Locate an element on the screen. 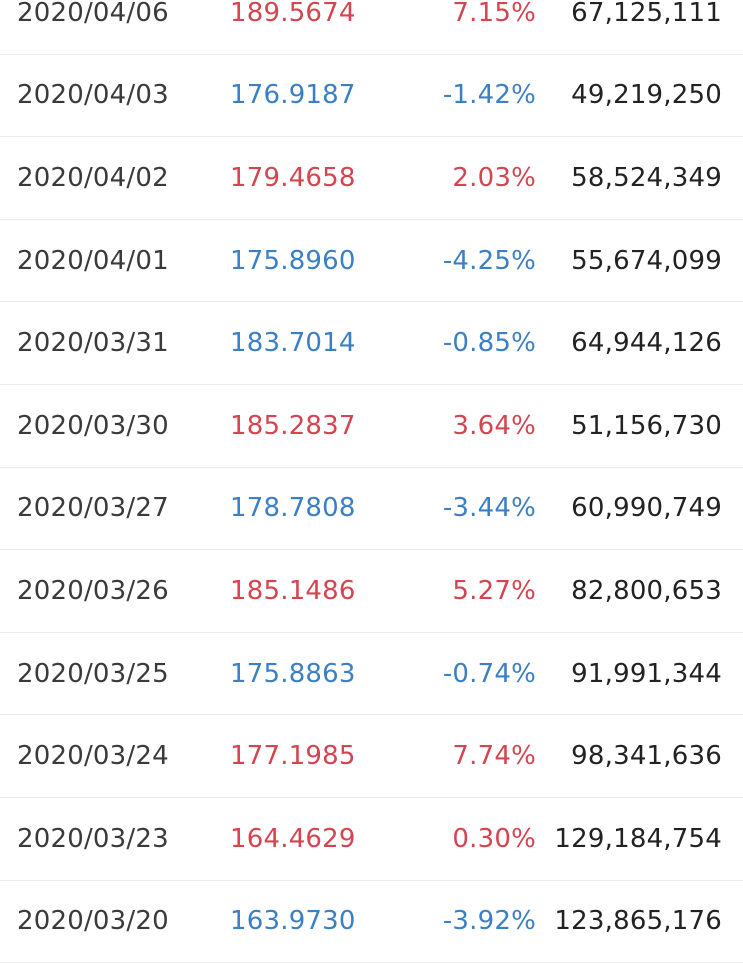 The height and width of the screenshot is (963, 743). change-cell: 7.74% is located at coordinates (494, 756).